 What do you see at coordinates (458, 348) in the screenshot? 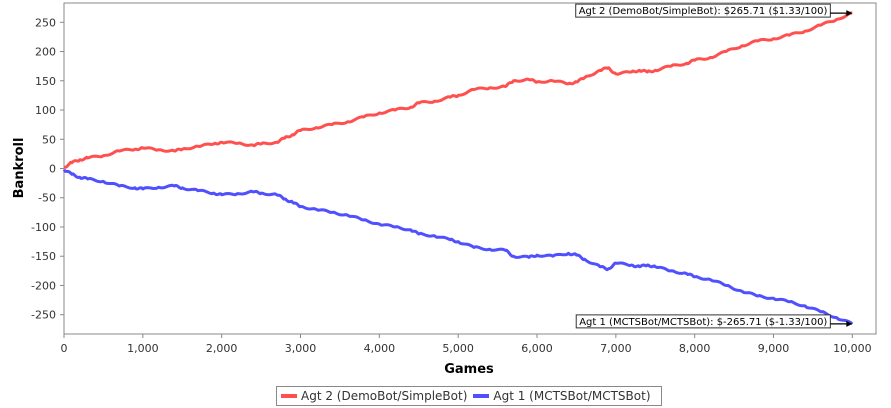
I see `x-tick-label: 5,000` at bounding box center [458, 348].